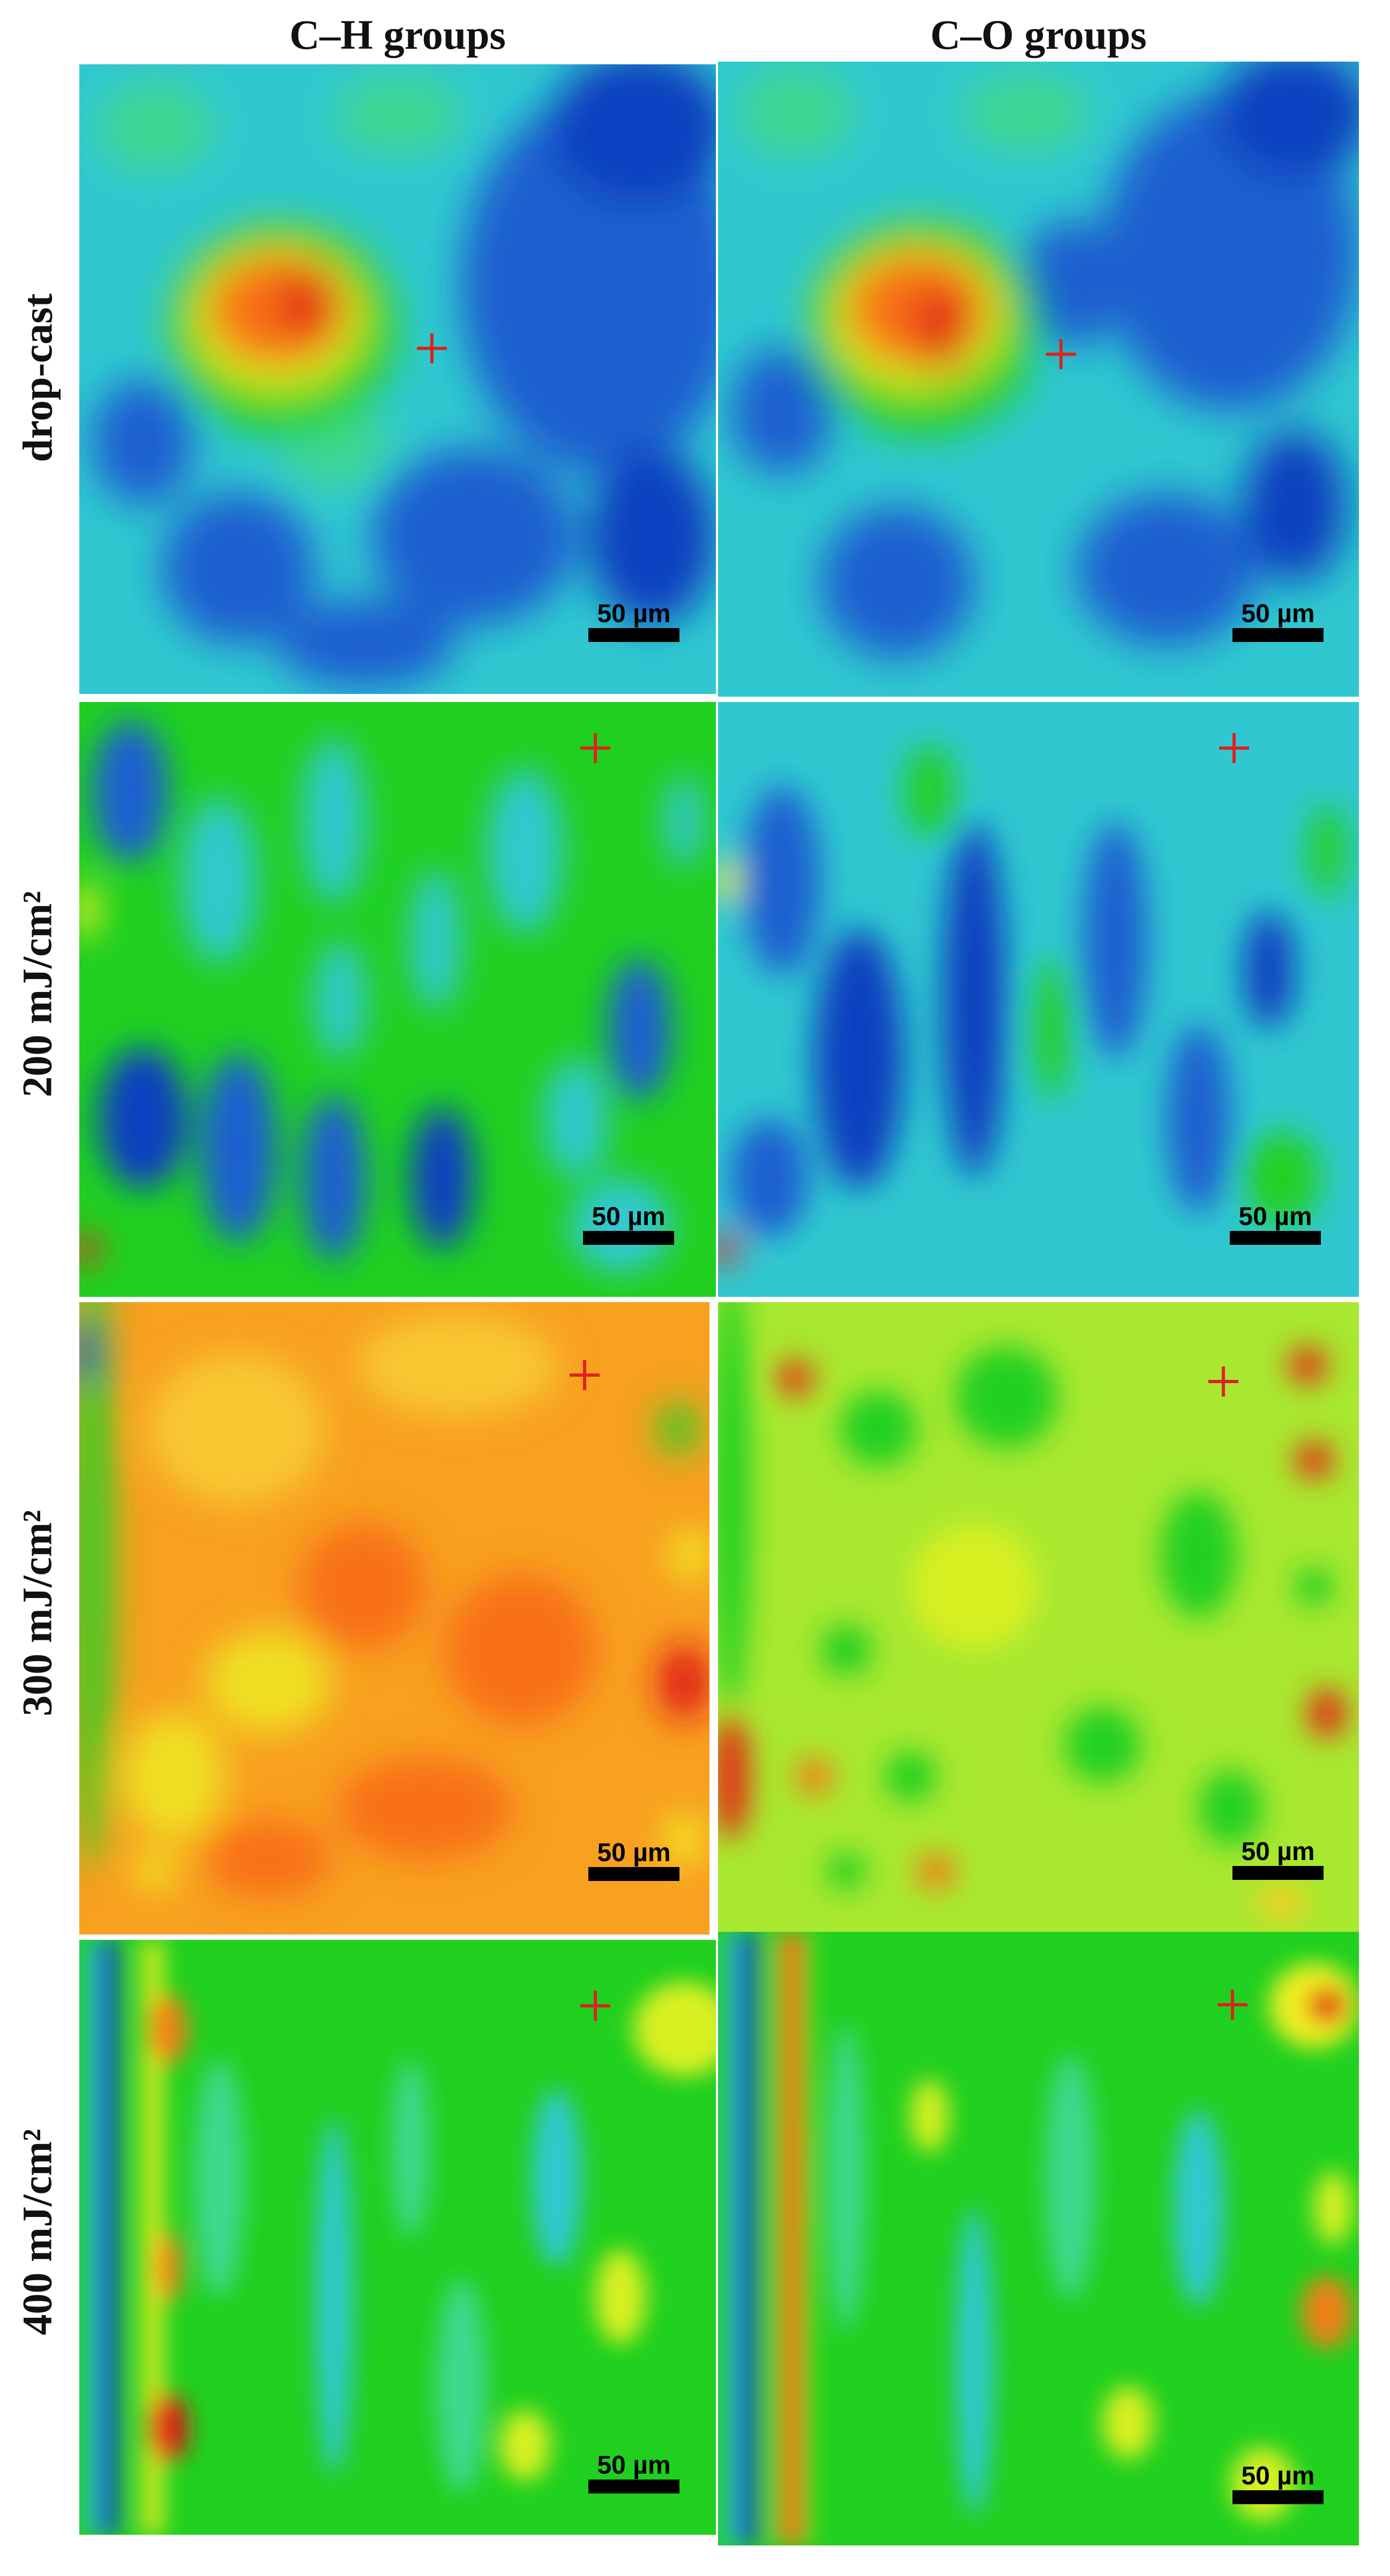 Image resolution: width=1390 pixels, height=2576 pixels. I want to click on map-dropcast-ch: 50 µm, so click(397, 379).